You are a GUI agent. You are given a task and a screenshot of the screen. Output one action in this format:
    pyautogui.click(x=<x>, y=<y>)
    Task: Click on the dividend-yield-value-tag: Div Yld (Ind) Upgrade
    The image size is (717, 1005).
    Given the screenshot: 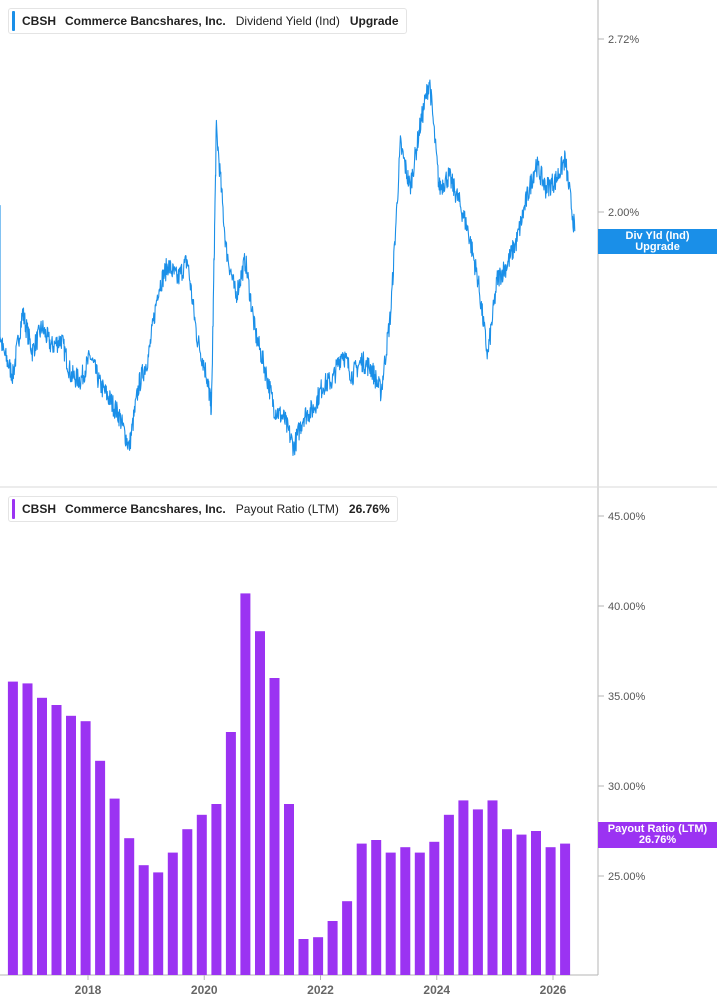 What is the action you would take?
    pyautogui.click(x=657, y=241)
    